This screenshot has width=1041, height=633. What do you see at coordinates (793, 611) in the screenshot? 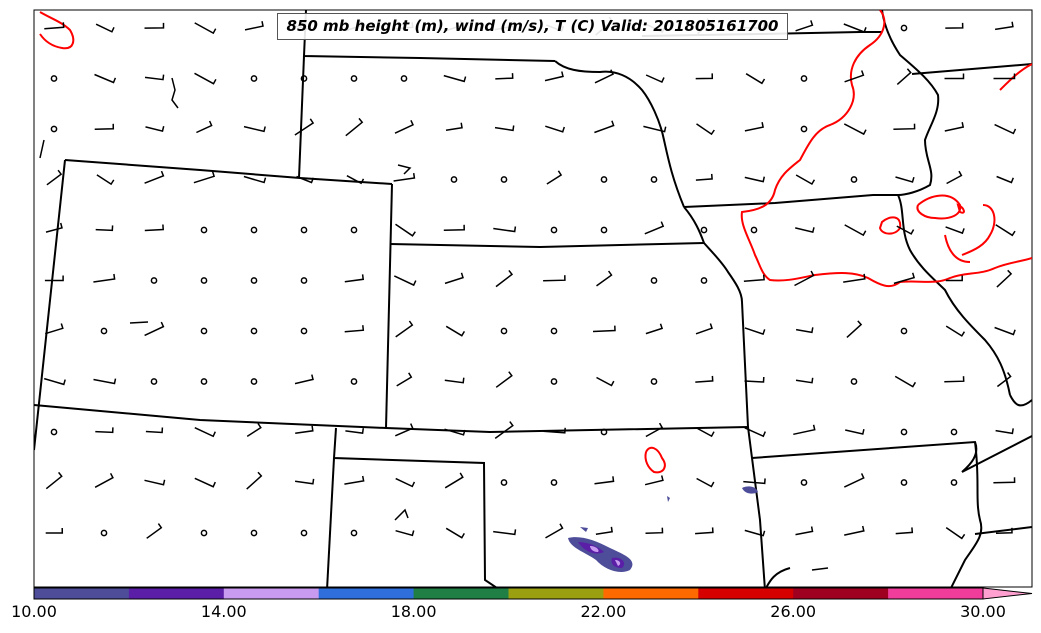
I see `colorbar-tick-label: 26.00` at bounding box center [793, 611].